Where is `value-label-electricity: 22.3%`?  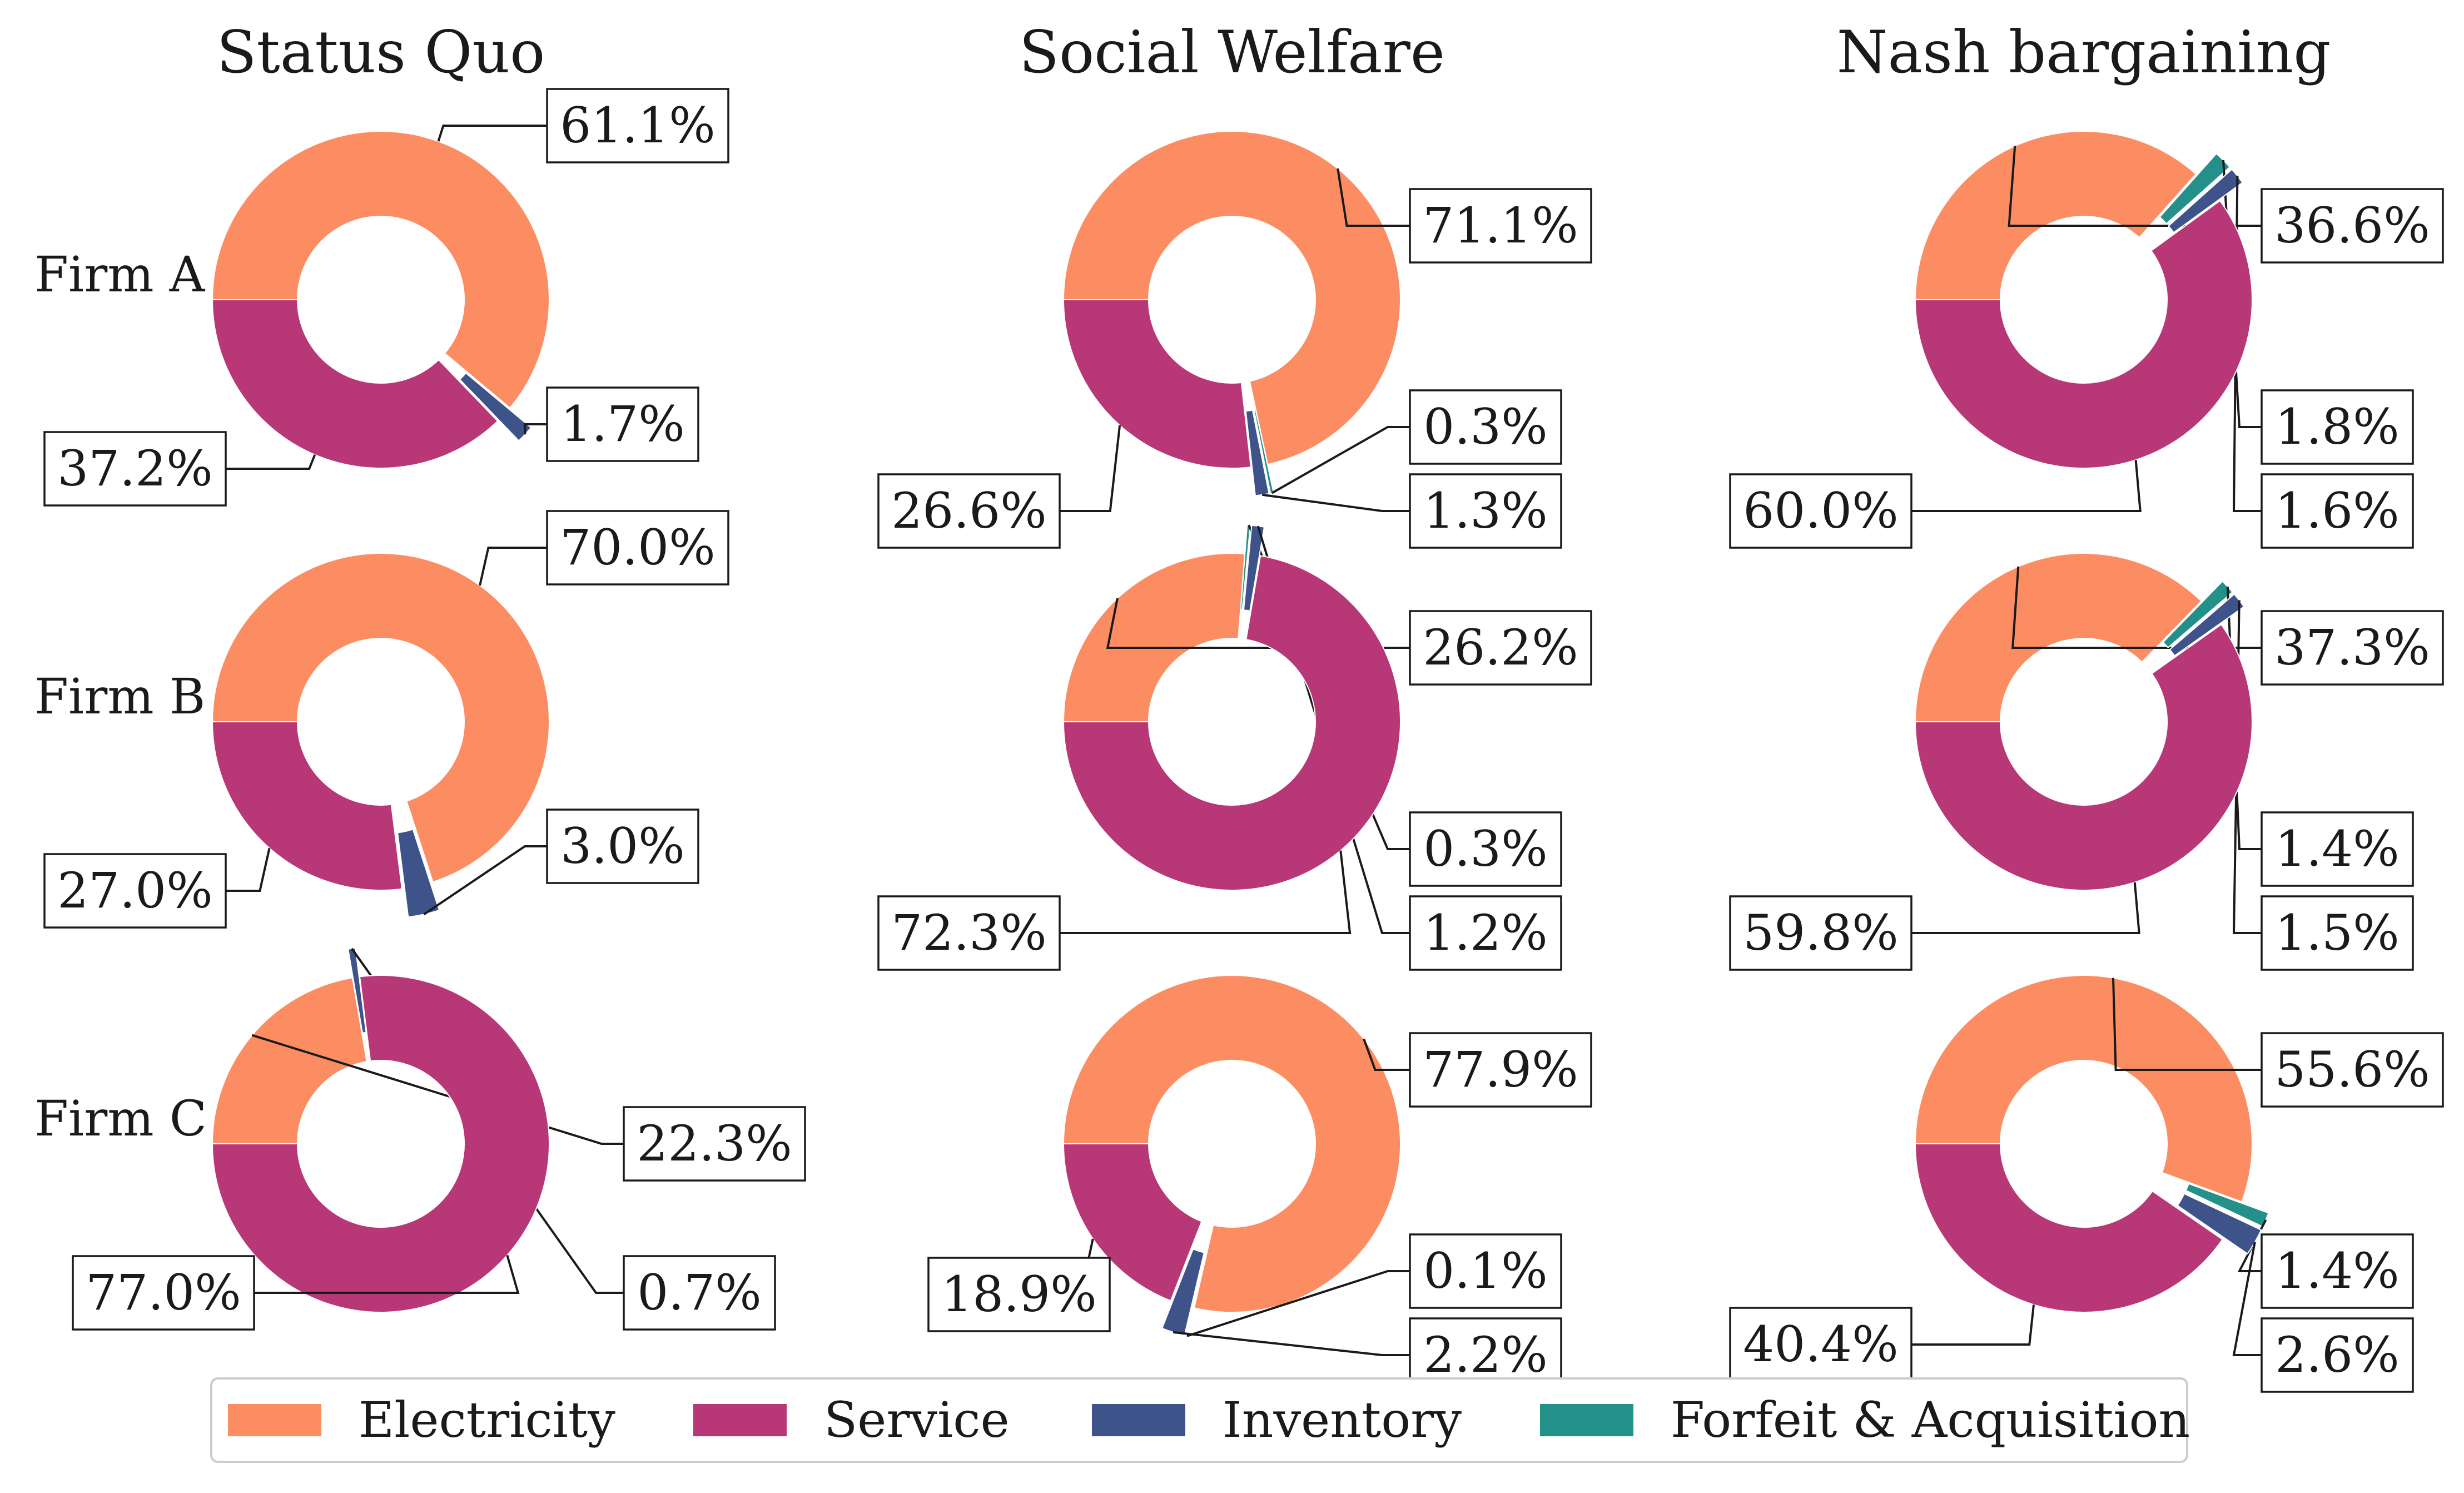 value-label-electricity: 22.3% is located at coordinates (714, 1143).